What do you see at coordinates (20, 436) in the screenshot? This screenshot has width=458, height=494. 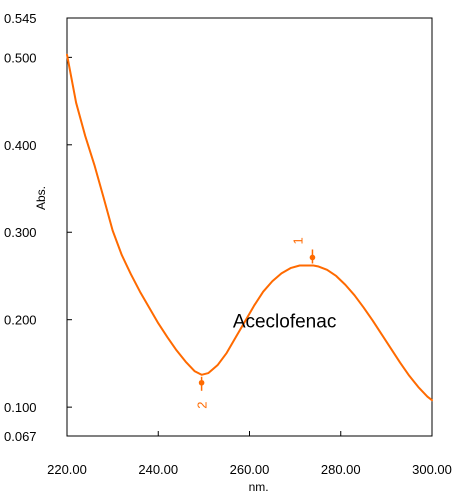 I see `y-tick-label: 0.067` at bounding box center [20, 436].